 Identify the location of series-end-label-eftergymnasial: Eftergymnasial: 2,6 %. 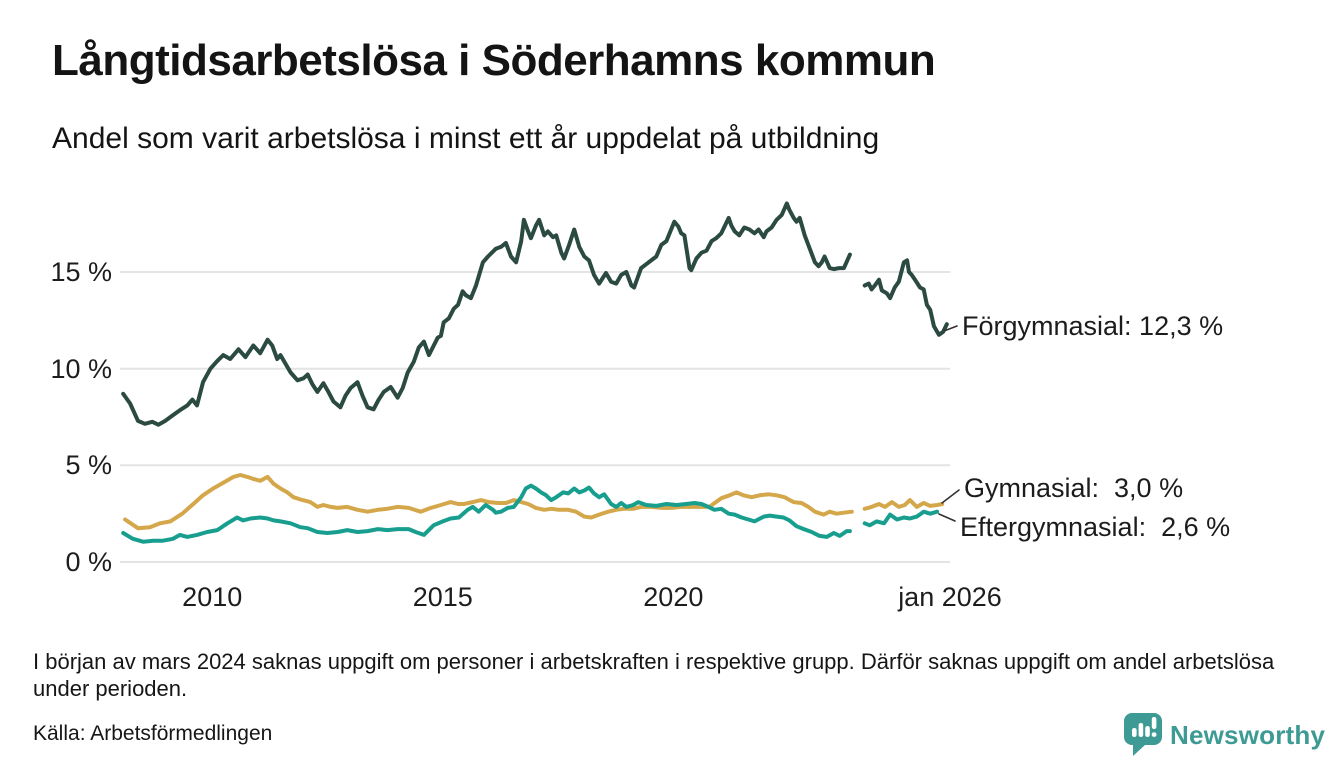
(1095, 527).